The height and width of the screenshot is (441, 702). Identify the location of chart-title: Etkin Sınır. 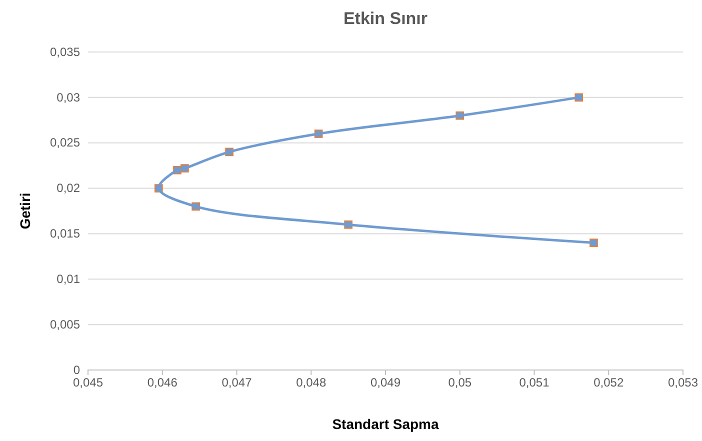
(385, 18).